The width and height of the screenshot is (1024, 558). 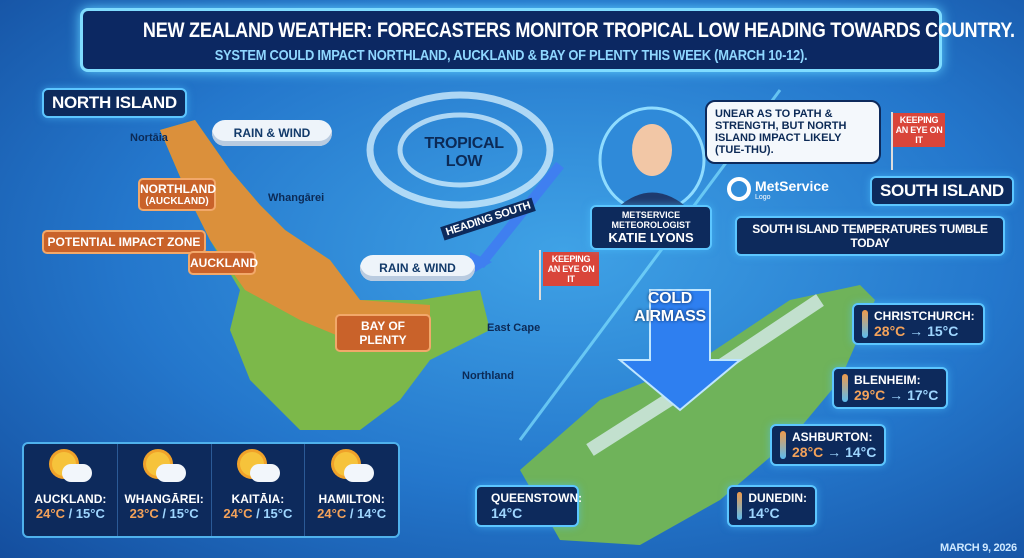 I want to click on date-label: MARCH 9, 2026, so click(x=978, y=548).